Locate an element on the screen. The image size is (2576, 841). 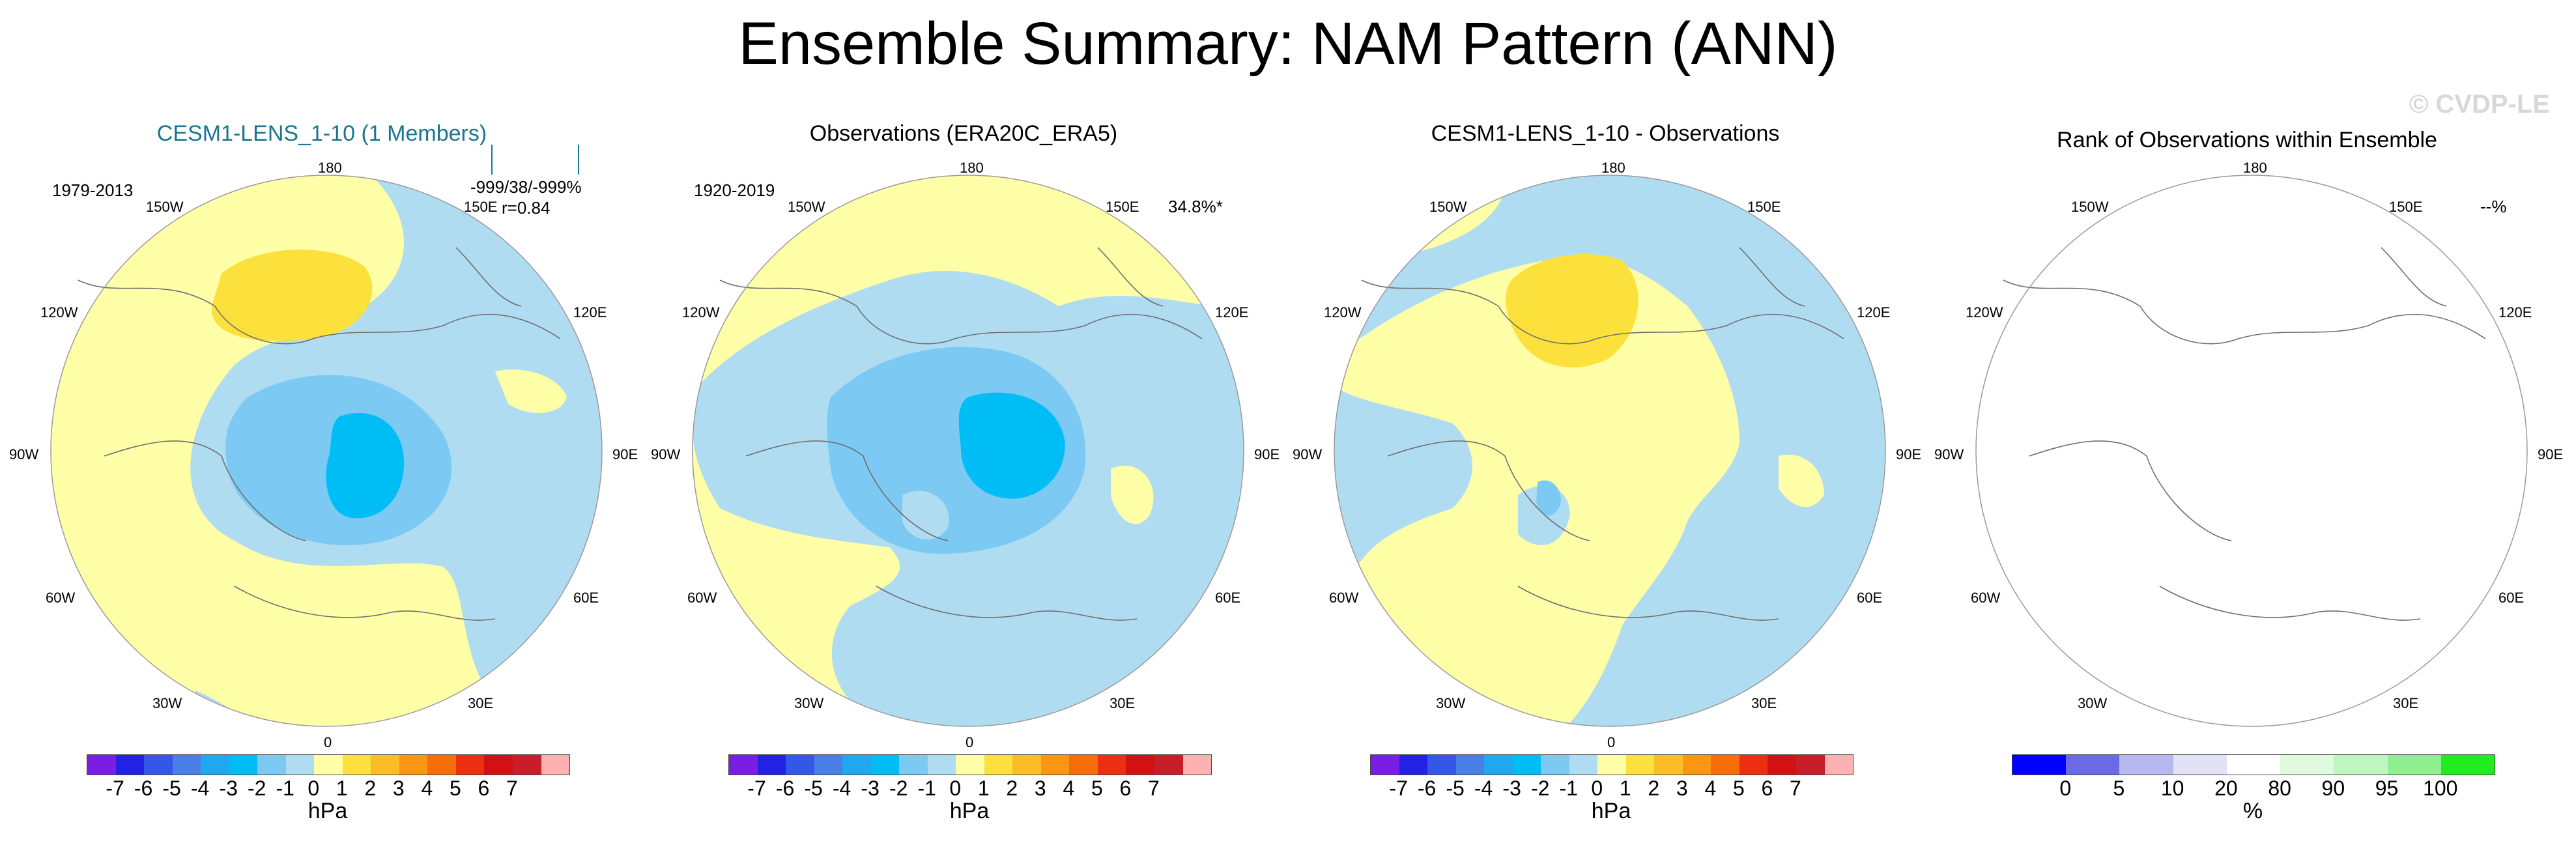
colorbar-tick-label: 80 is located at coordinates (2279, 789).